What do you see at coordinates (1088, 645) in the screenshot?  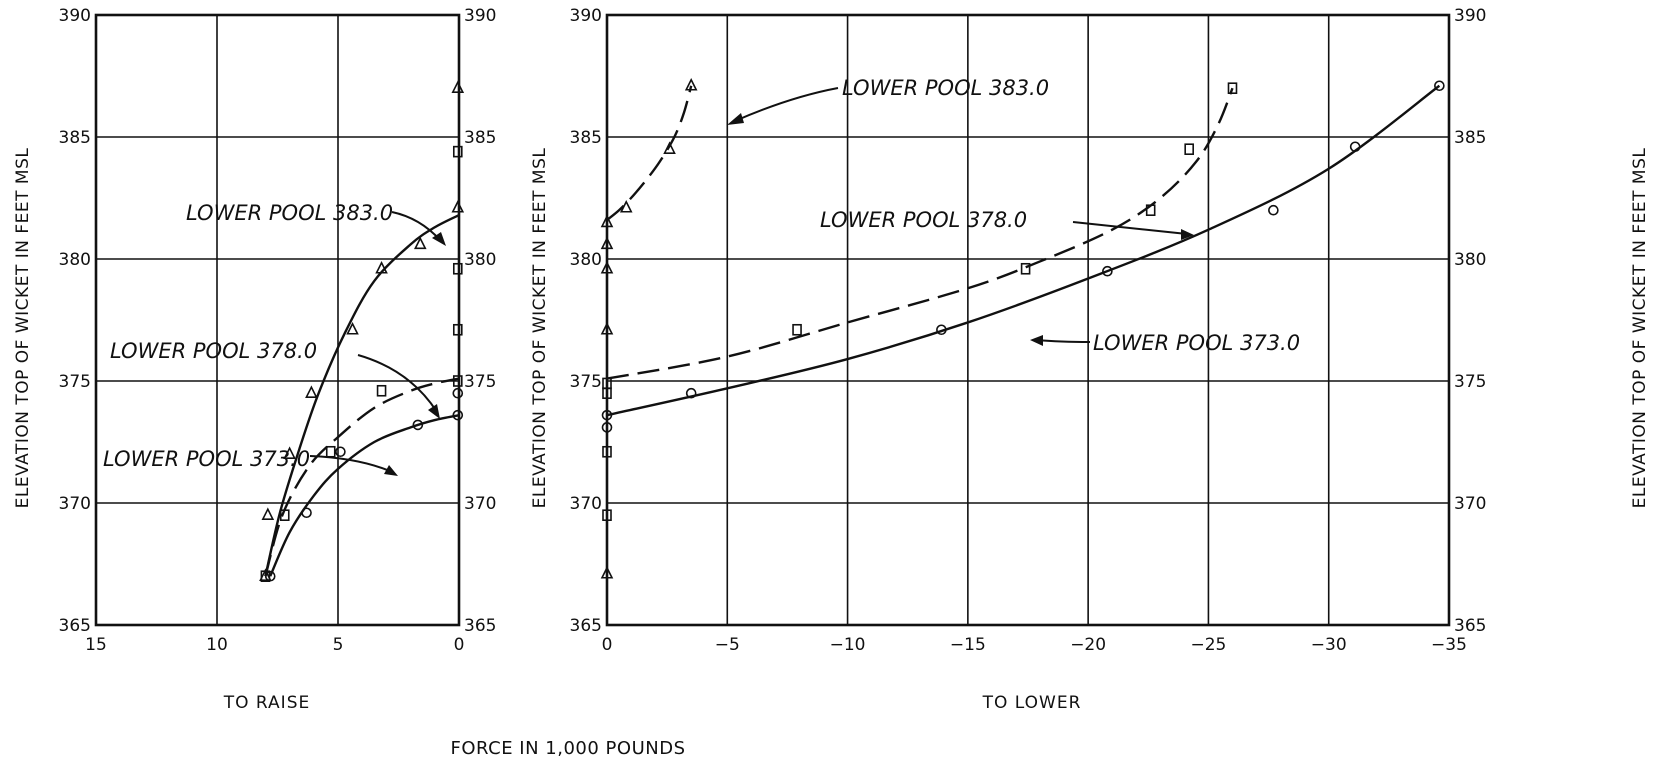 I see `lower-xtick: −20` at bounding box center [1088, 645].